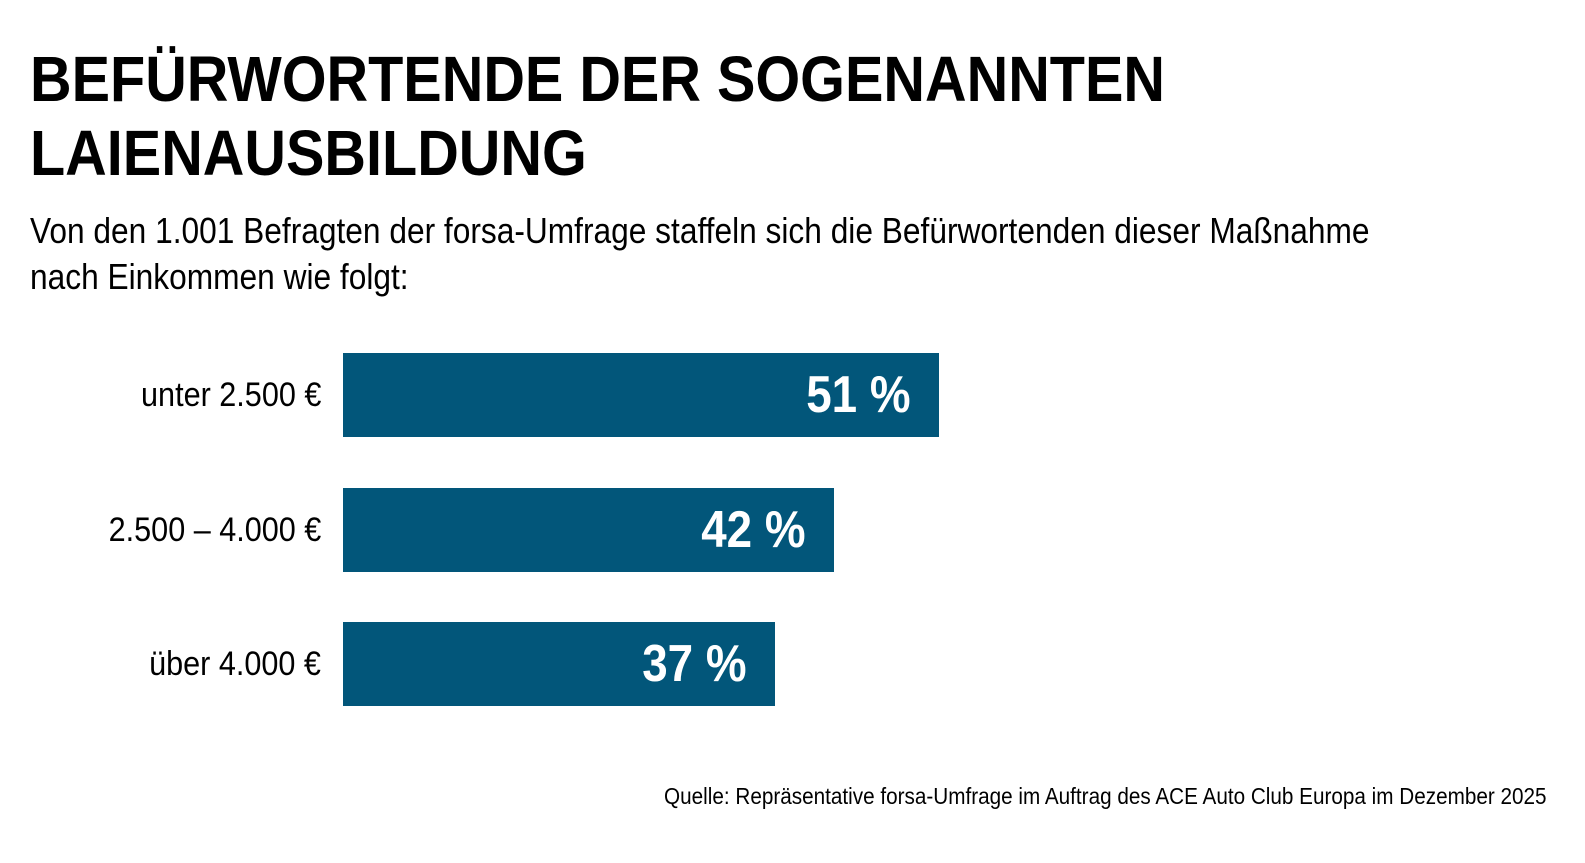  I want to click on chart-title-line-1: BEFÜRWORTENDE DER SOGENANNTEN, so click(597, 79).